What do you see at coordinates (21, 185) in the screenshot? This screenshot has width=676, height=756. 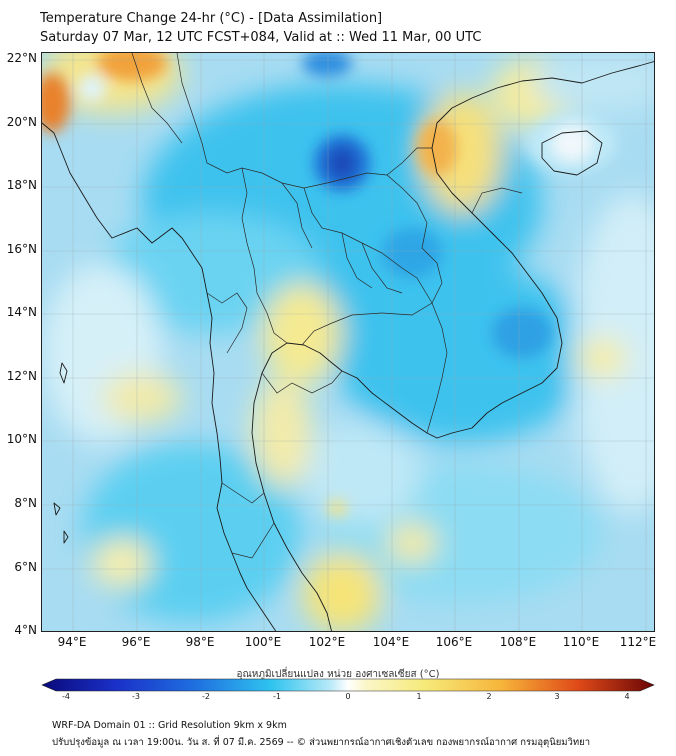 I see `lat-label-18n: 18°N` at bounding box center [21, 185].